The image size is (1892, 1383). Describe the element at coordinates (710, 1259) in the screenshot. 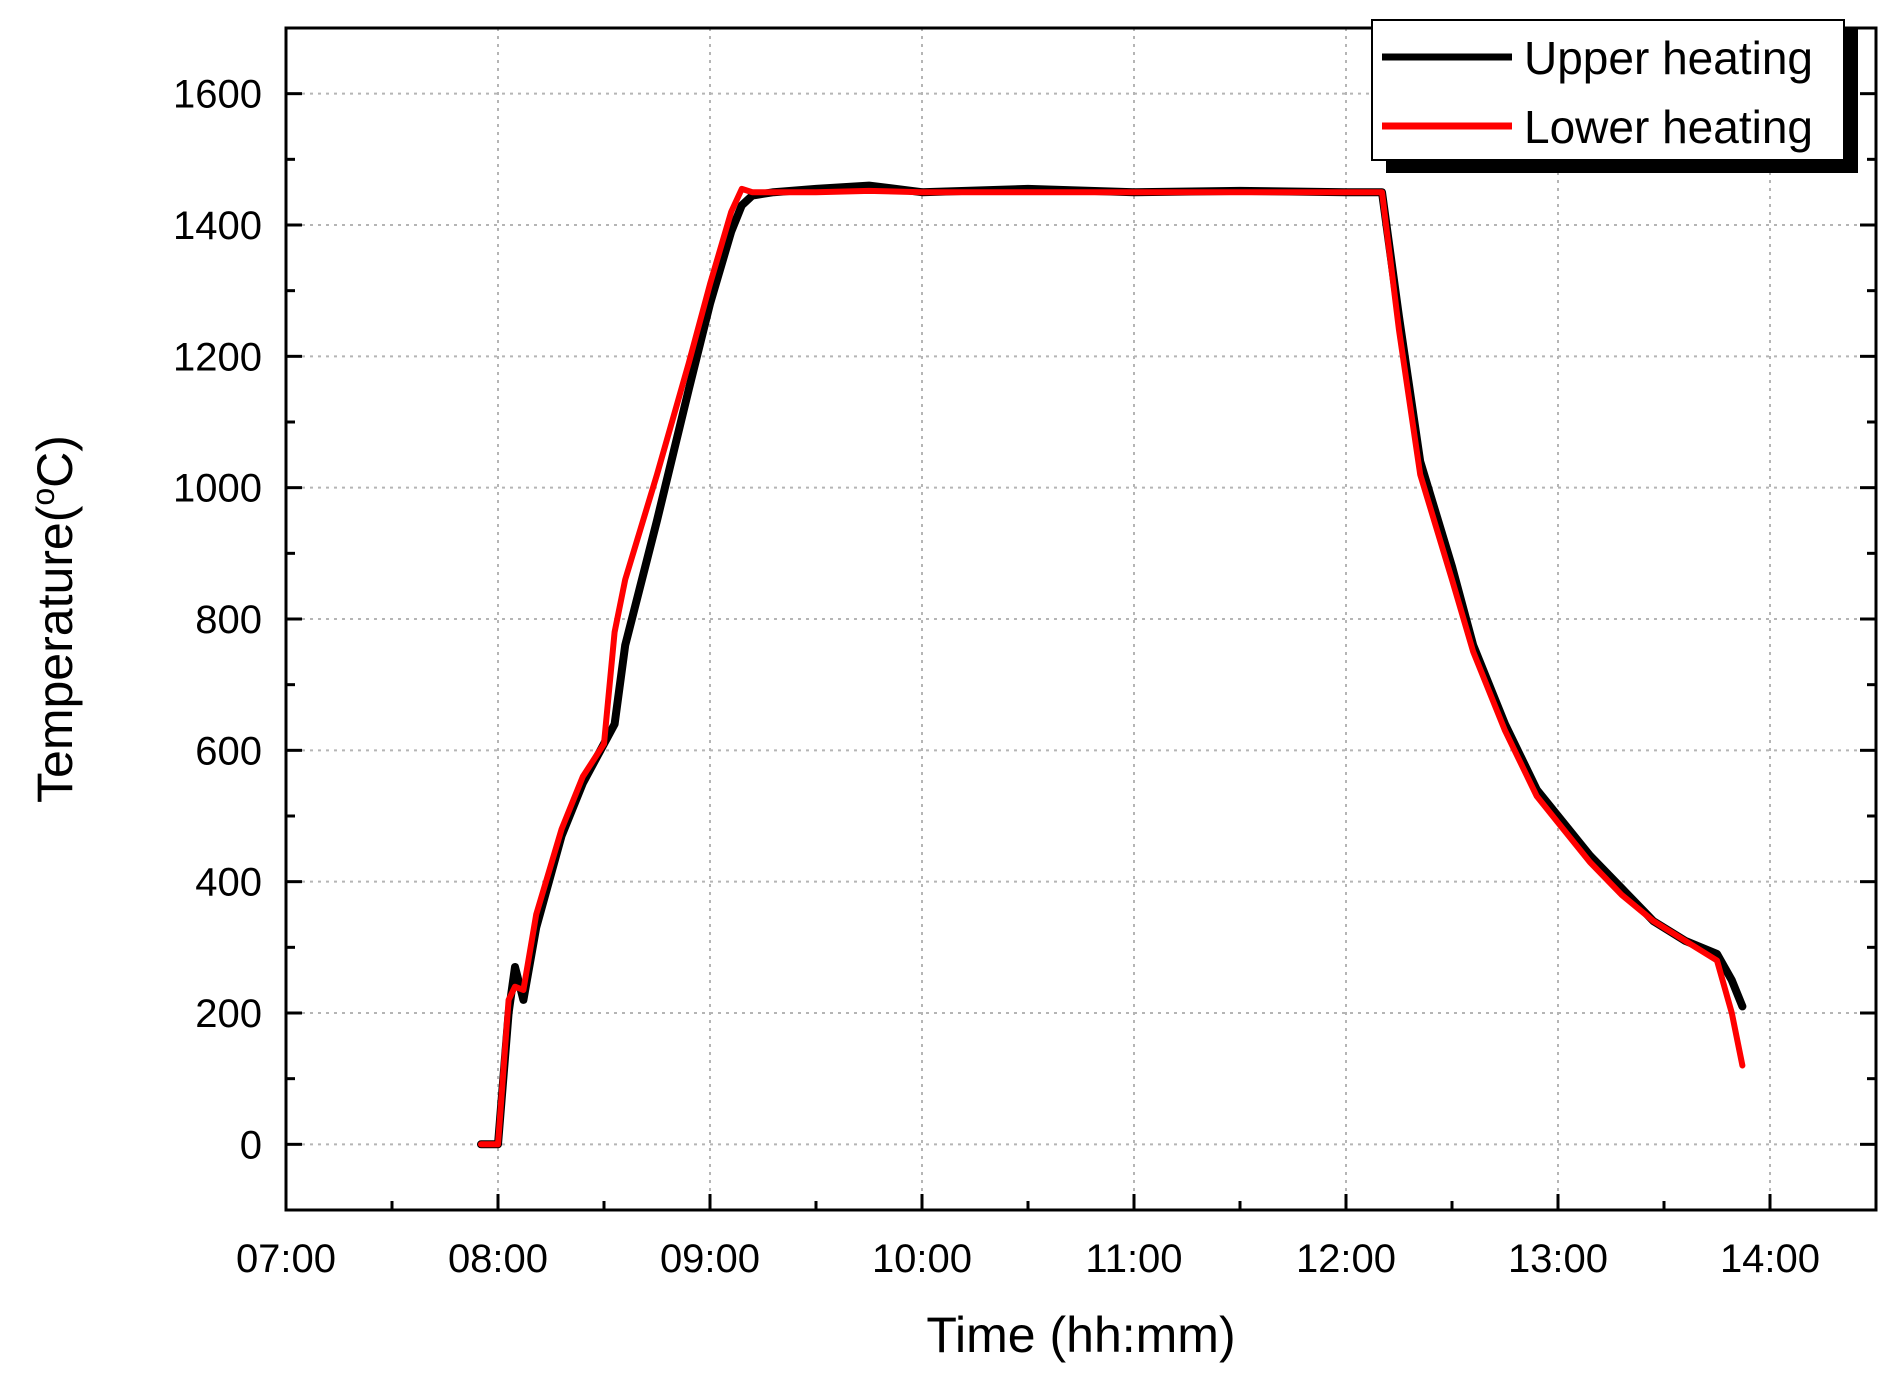

I see `x-tick-label: 09:00` at that location.